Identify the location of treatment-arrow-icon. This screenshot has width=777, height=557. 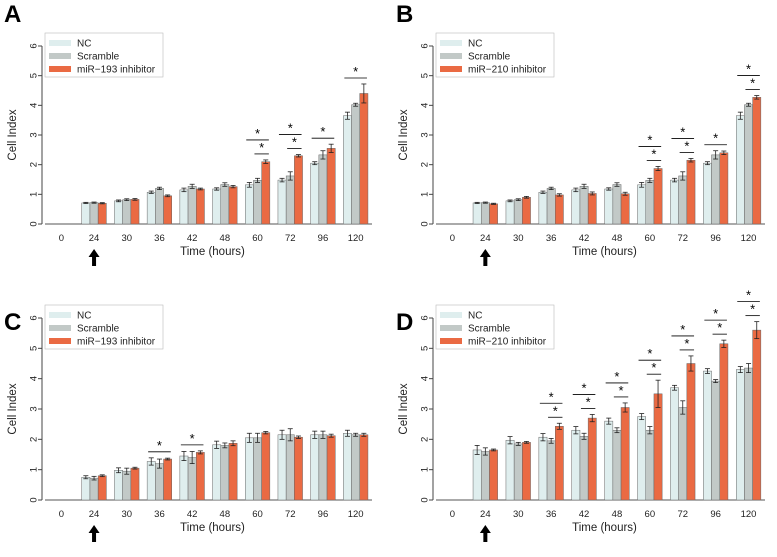
(485, 533).